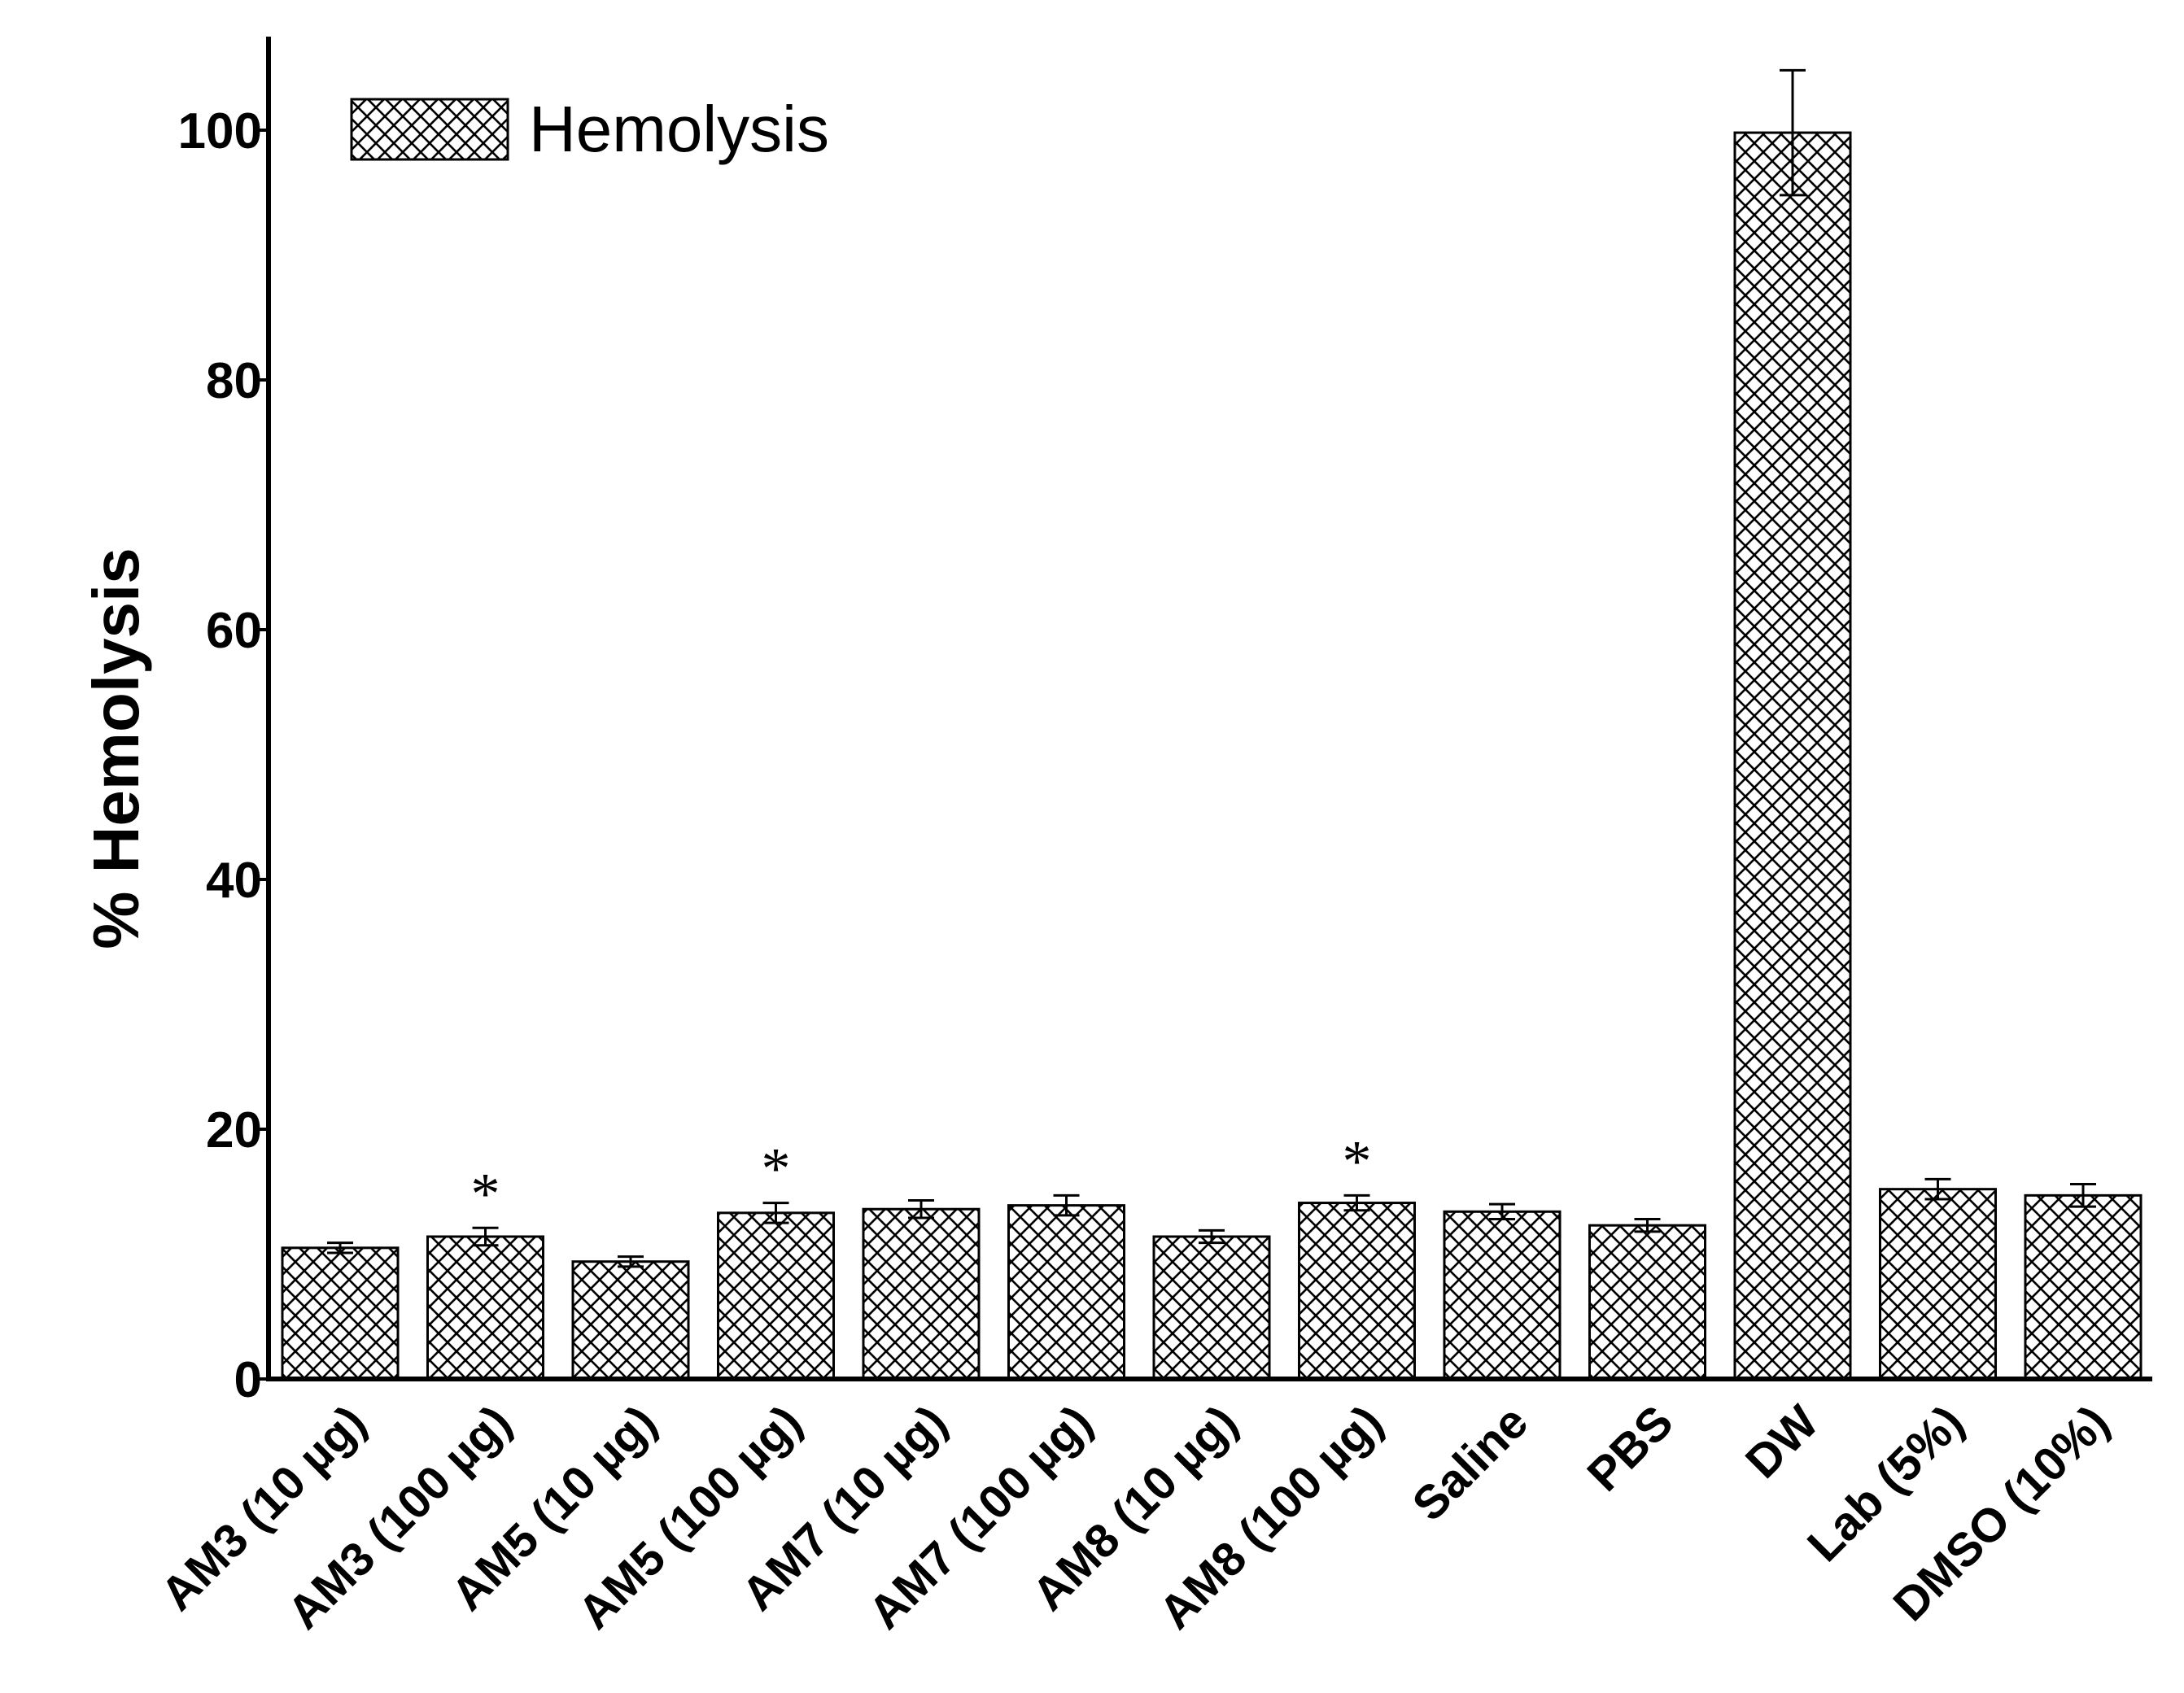 The image size is (2184, 1693). What do you see at coordinates (220, 131) in the screenshot?
I see `y-tick-label: 100` at bounding box center [220, 131].